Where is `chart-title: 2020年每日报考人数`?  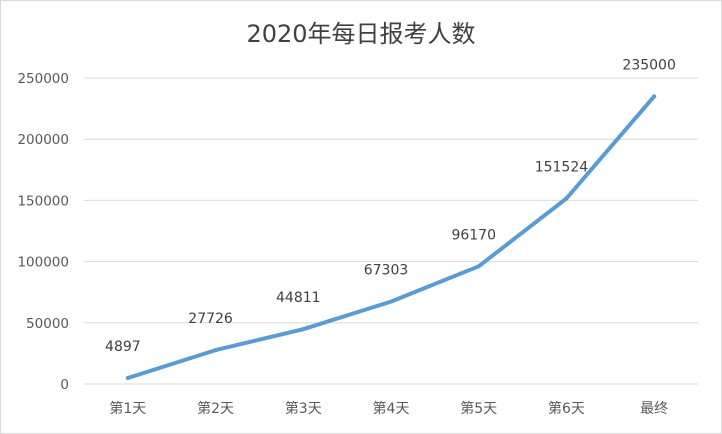
chart-title: 2020年每日报考人数 is located at coordinates (360, 34).